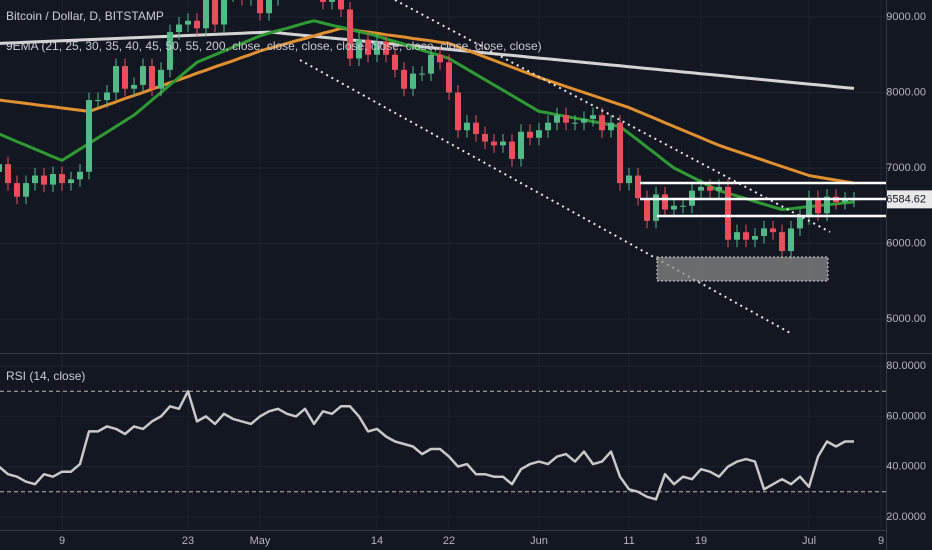 This screenshot has height=550, width=932. What do you see at coordinates (539, 541) in the screenshot?
I see `x-tick-label: Jun` at bounding box center [539, 541].